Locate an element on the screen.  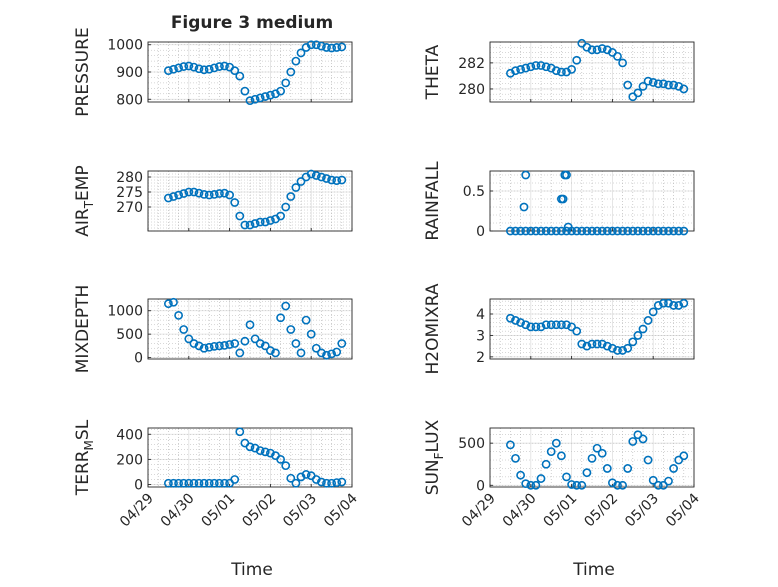
y-axis-label: RAINFALL is located at coordinates (433, 201).